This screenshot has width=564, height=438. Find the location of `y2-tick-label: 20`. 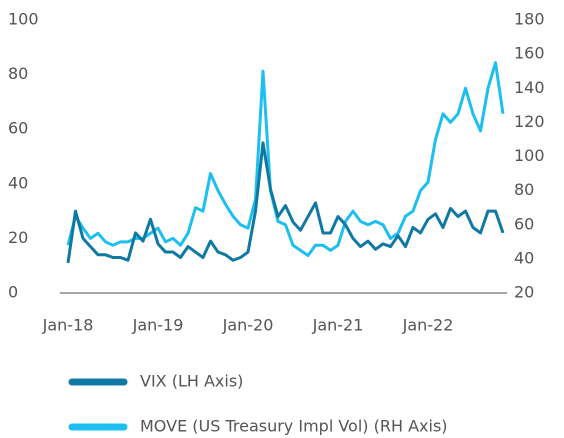

y2-tick-label: 20 is located at coordinates (524, 292).